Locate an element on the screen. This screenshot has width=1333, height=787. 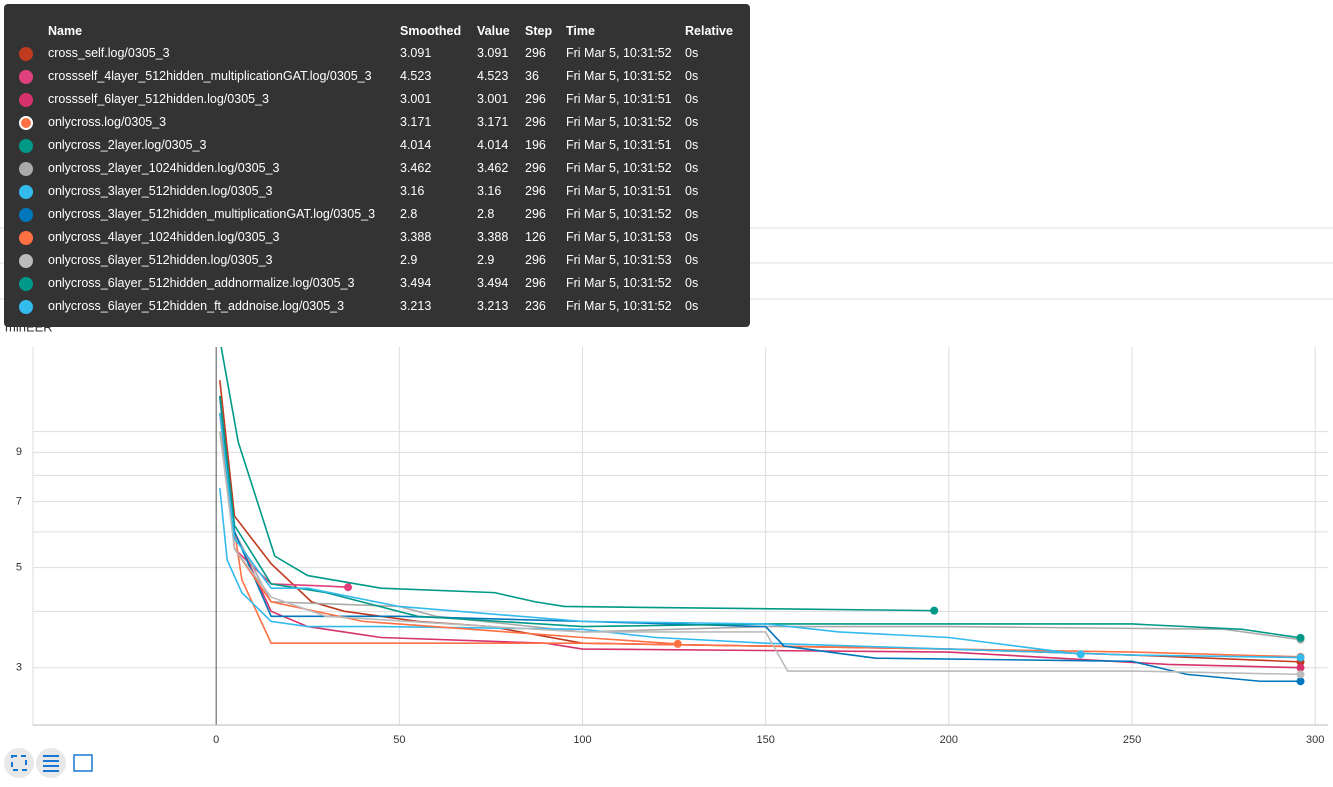
cell: 36 is located at coordinates (532, 76).